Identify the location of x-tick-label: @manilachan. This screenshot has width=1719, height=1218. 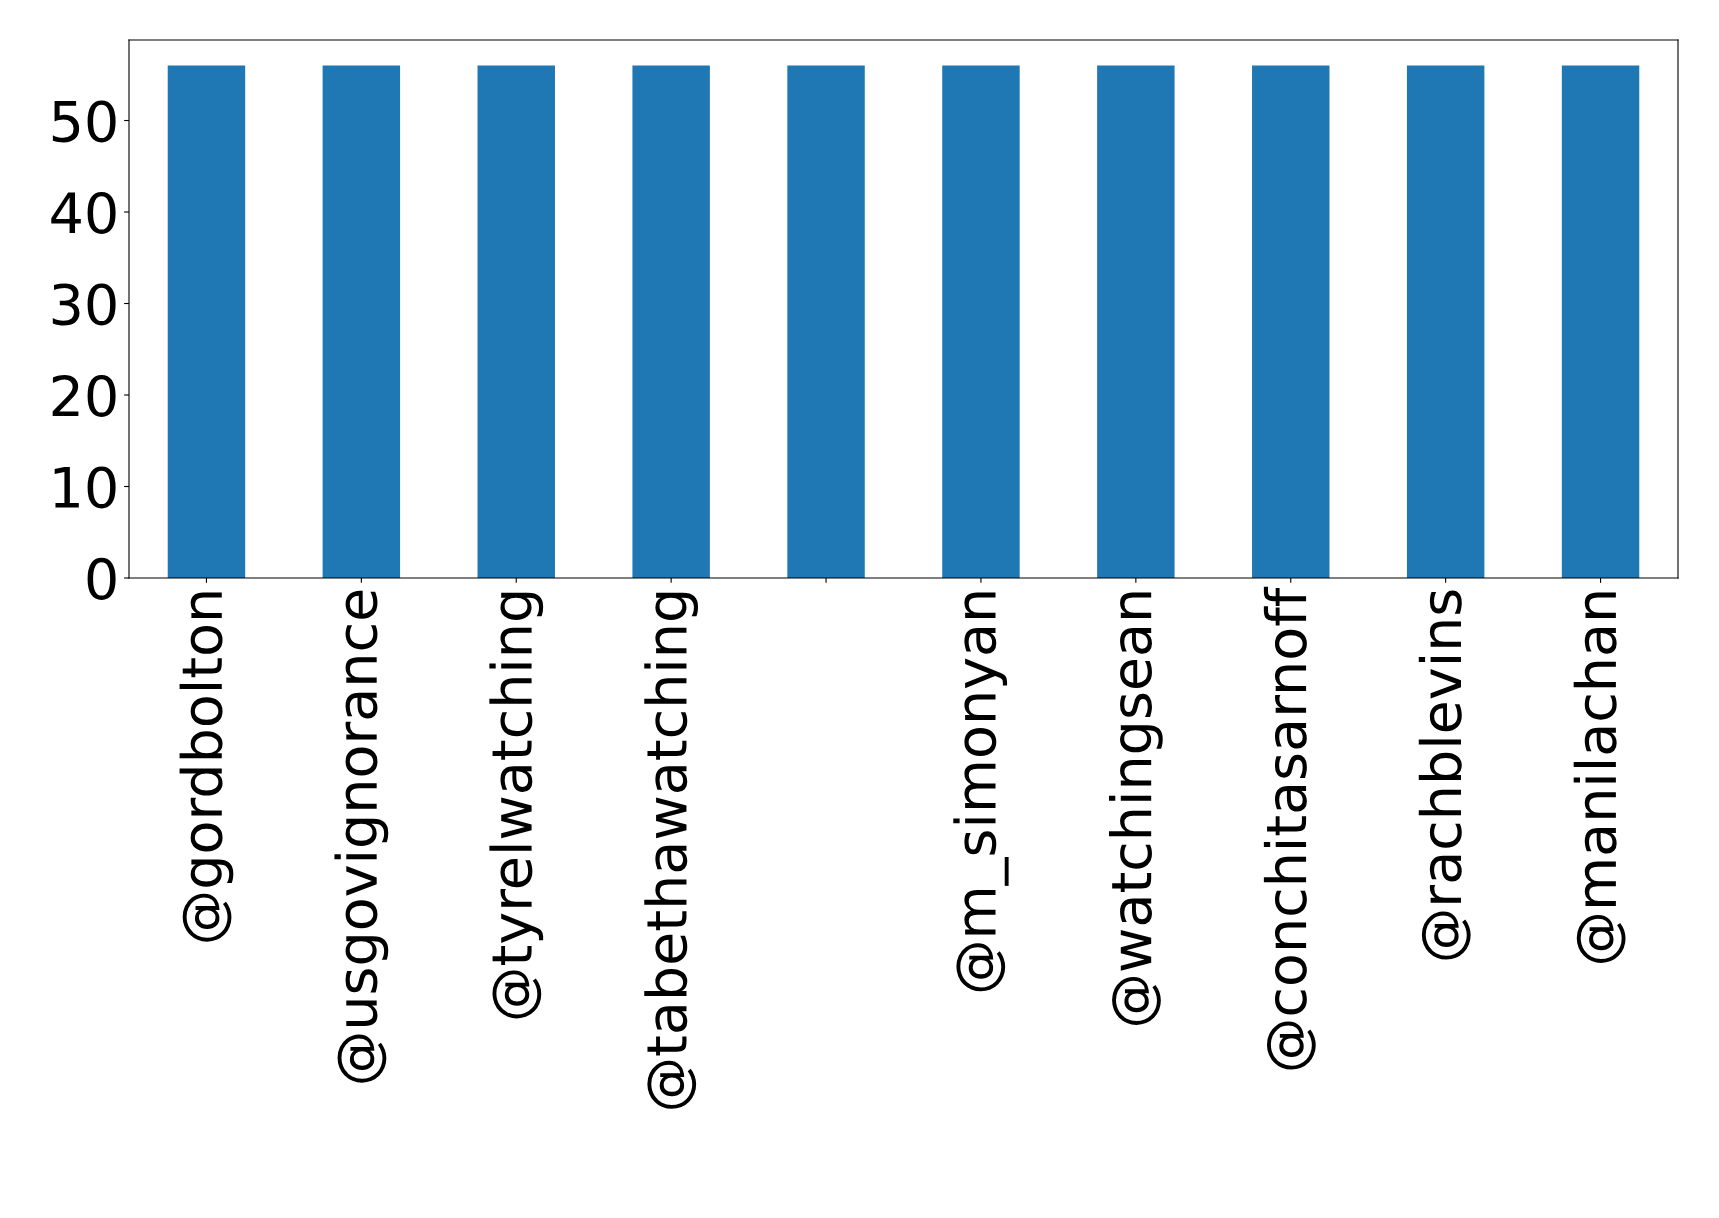
(1599, 777).